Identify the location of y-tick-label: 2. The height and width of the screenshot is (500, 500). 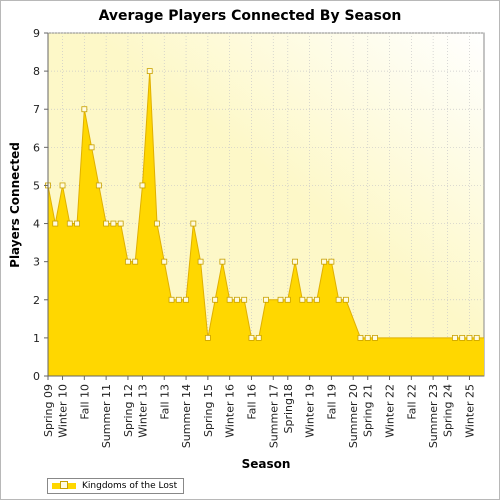
(36, 300).